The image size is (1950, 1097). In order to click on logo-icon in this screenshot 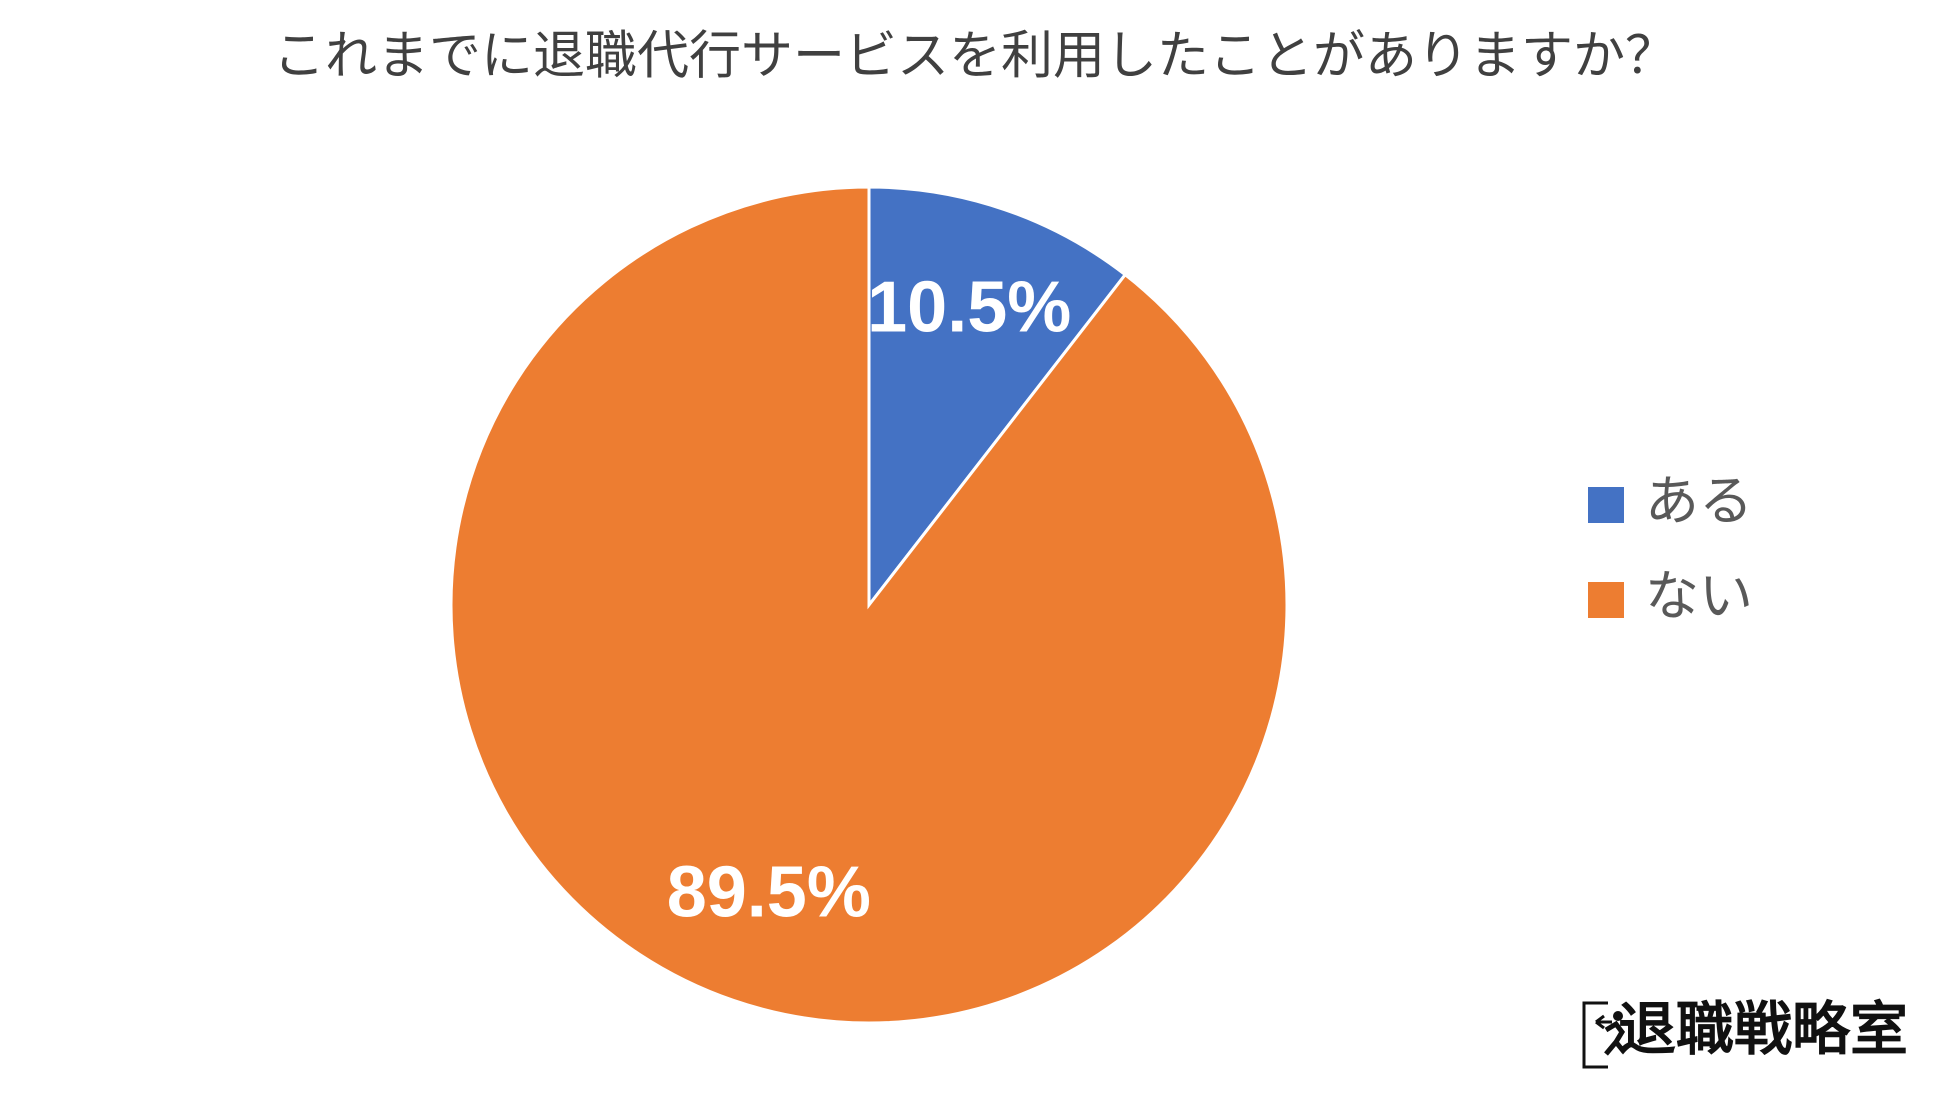, I will do `click(1604, 1035)`.